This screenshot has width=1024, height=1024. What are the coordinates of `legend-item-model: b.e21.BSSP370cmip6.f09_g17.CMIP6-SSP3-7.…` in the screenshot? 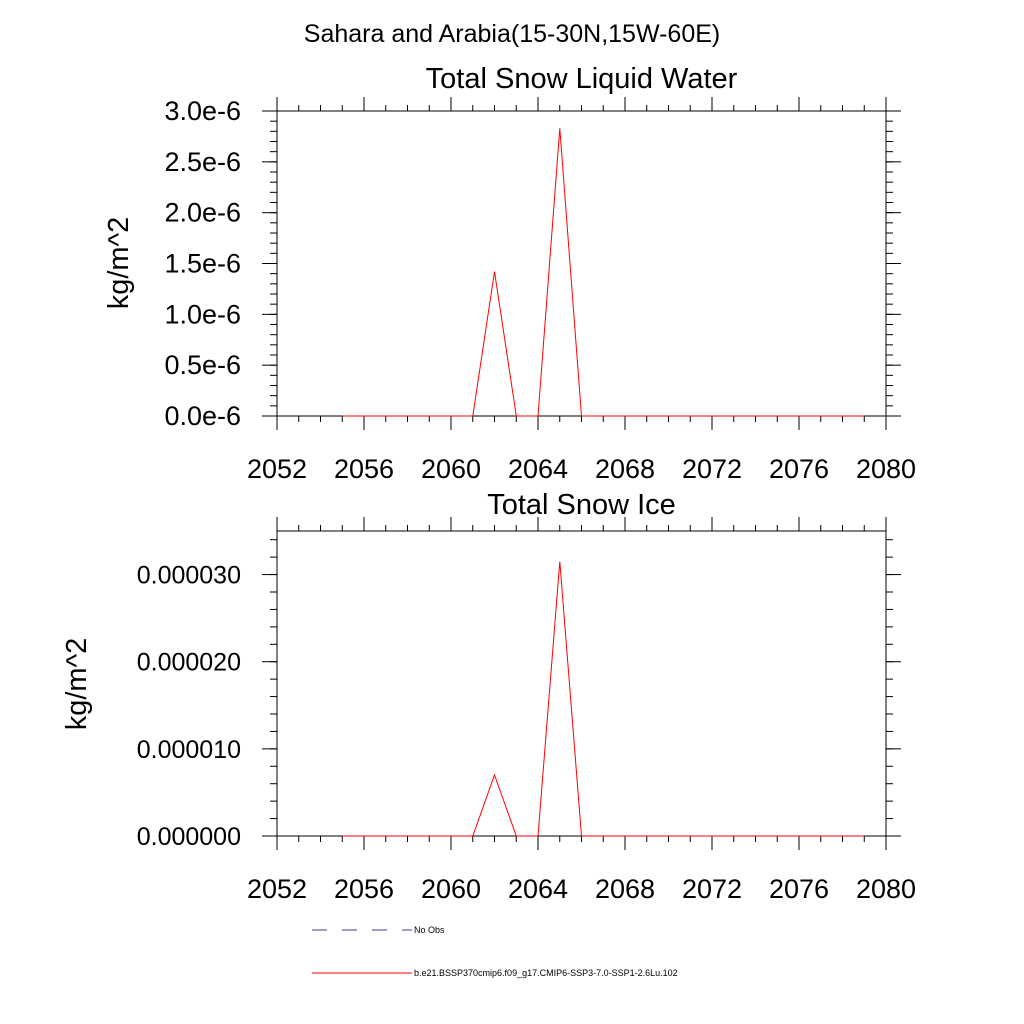 It's located at (495, 973).